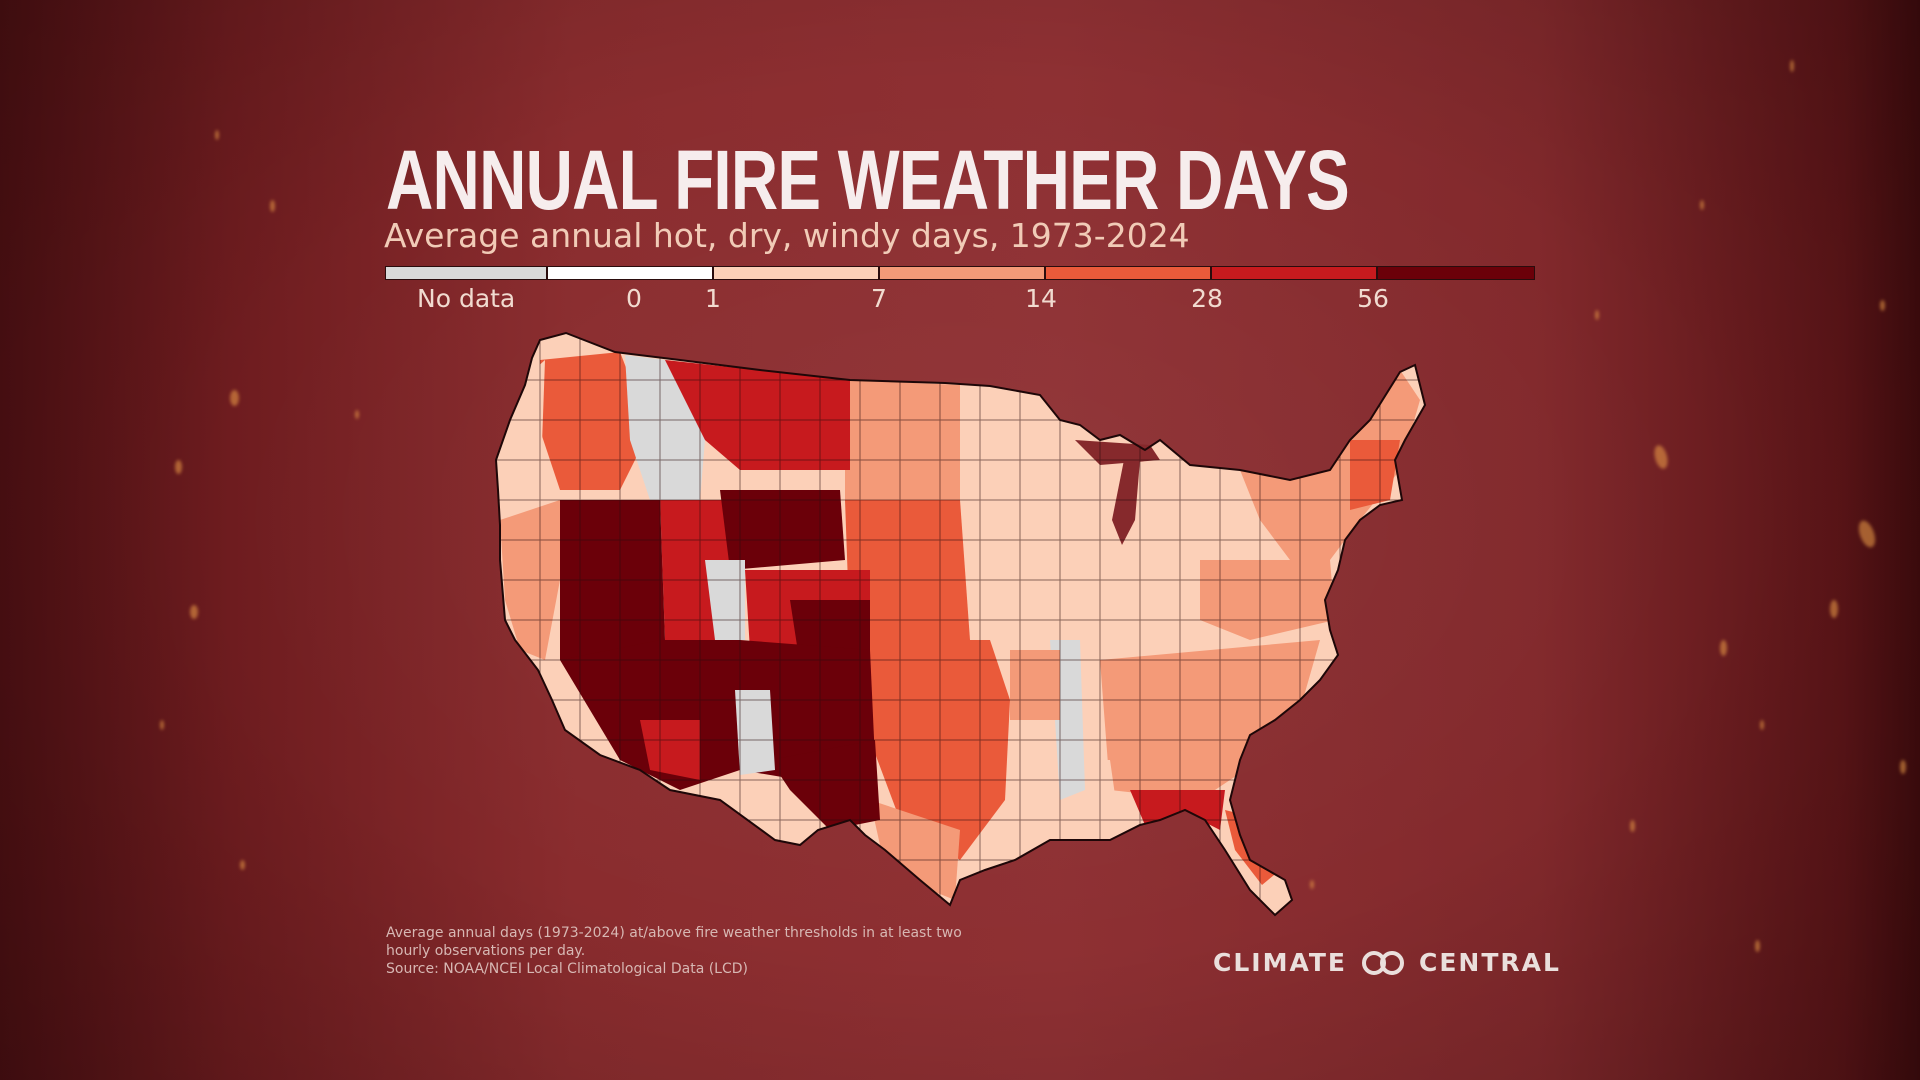 The image size is (1920, 1080). What do you see at coordinates (670, 750) in the screenshot?
I see `region-se-arizona` at bounding box center [670, 750].